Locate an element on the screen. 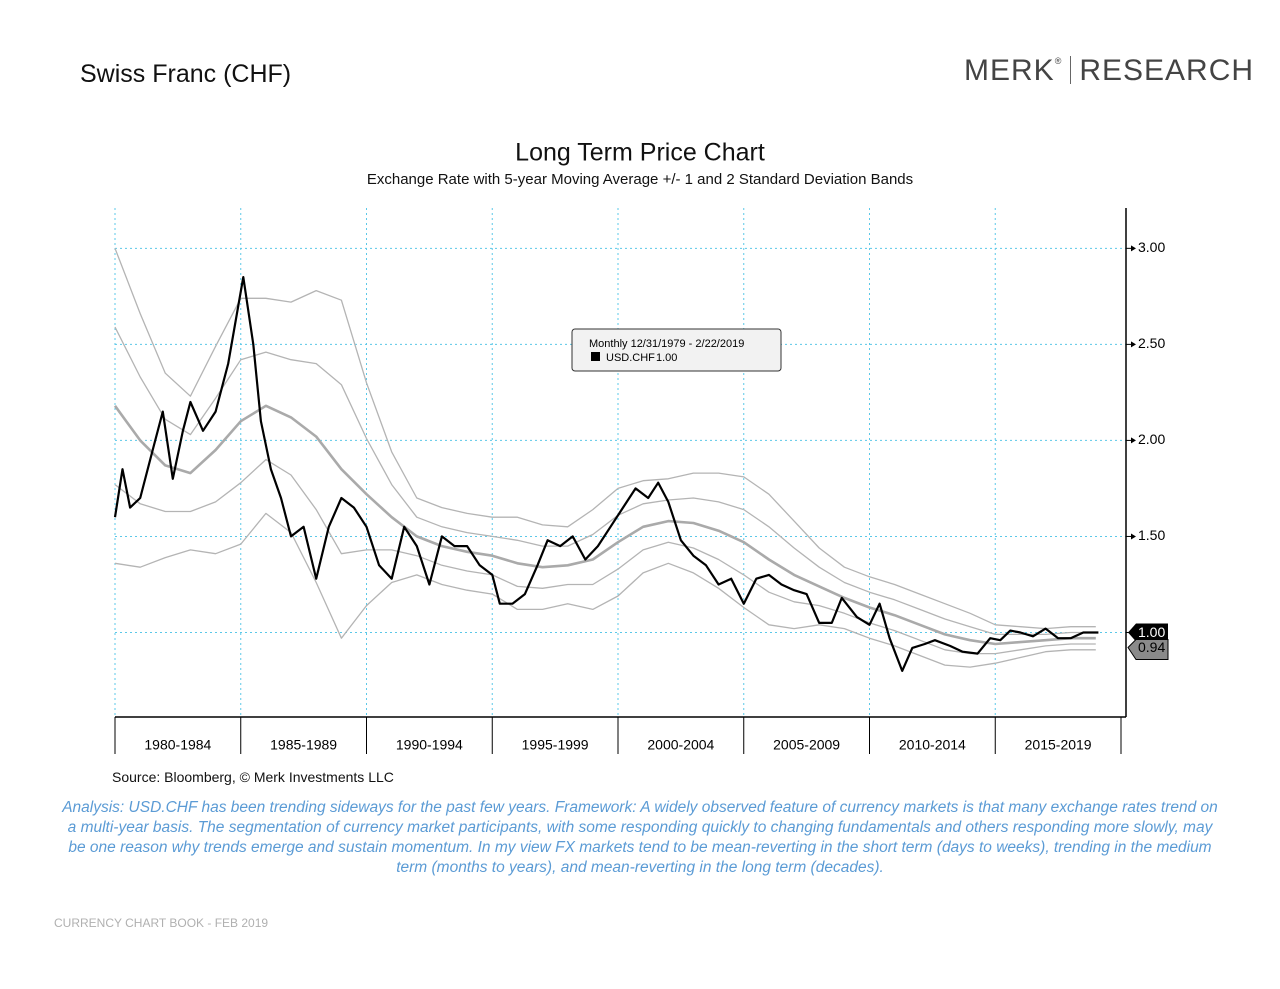  band-line is located at coordinates (605, 590).